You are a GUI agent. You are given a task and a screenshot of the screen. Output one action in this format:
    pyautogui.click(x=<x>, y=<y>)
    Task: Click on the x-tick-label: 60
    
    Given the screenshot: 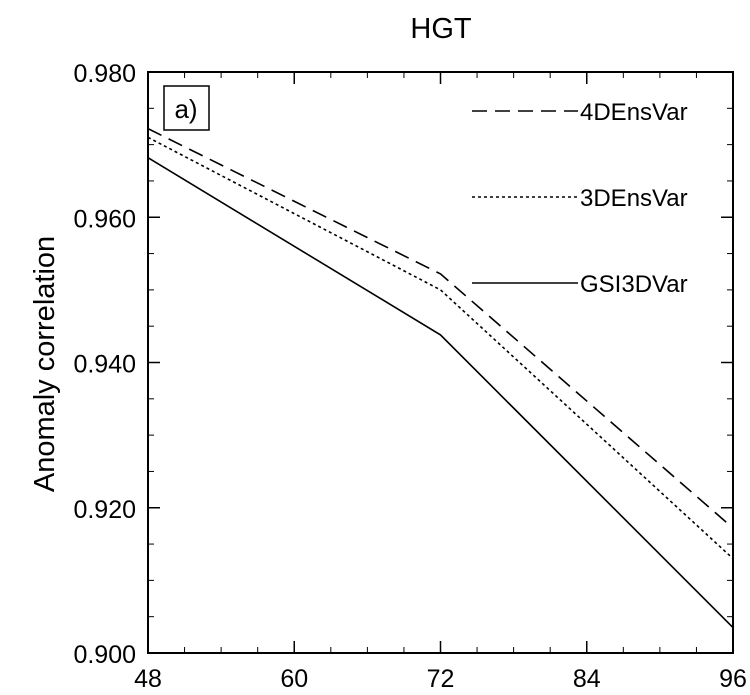 What is the action you would take?
    pyautogui.click(x=294, y=679)
    